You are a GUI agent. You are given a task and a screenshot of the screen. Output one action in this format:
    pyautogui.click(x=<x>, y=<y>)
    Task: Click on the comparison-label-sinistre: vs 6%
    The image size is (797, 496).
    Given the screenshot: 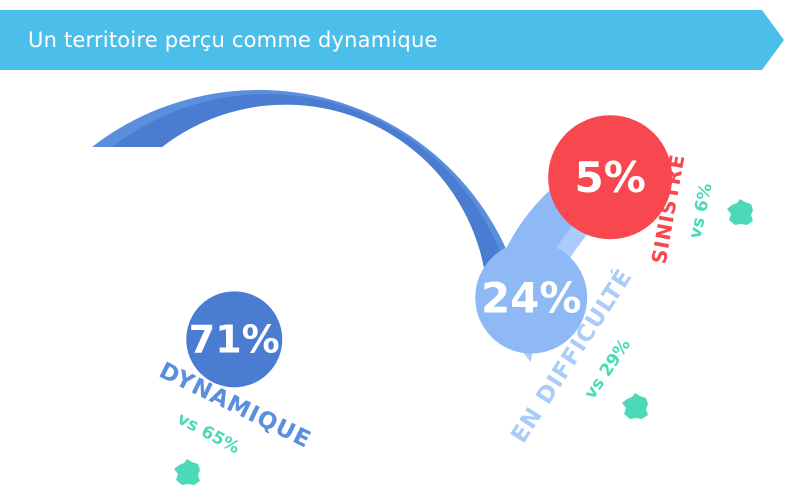 What is the action you would take?
    pyautogui.click(x=701, y=211)
    